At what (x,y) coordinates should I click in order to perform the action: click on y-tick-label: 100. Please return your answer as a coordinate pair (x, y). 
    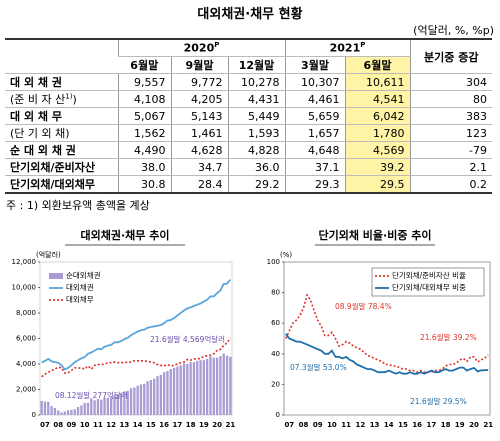
    Looking at the image, I should click on (273, 262).